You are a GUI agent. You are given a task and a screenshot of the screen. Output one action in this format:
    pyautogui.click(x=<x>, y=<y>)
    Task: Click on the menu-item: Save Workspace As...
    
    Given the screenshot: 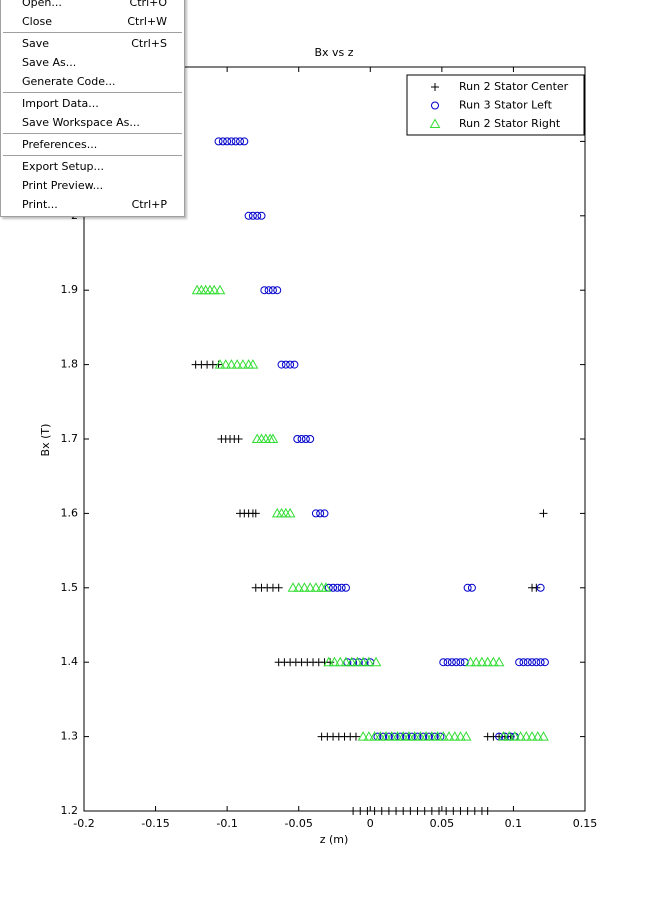 What is the action you would take?
    pyautogui.click(x=92, y=122)
    